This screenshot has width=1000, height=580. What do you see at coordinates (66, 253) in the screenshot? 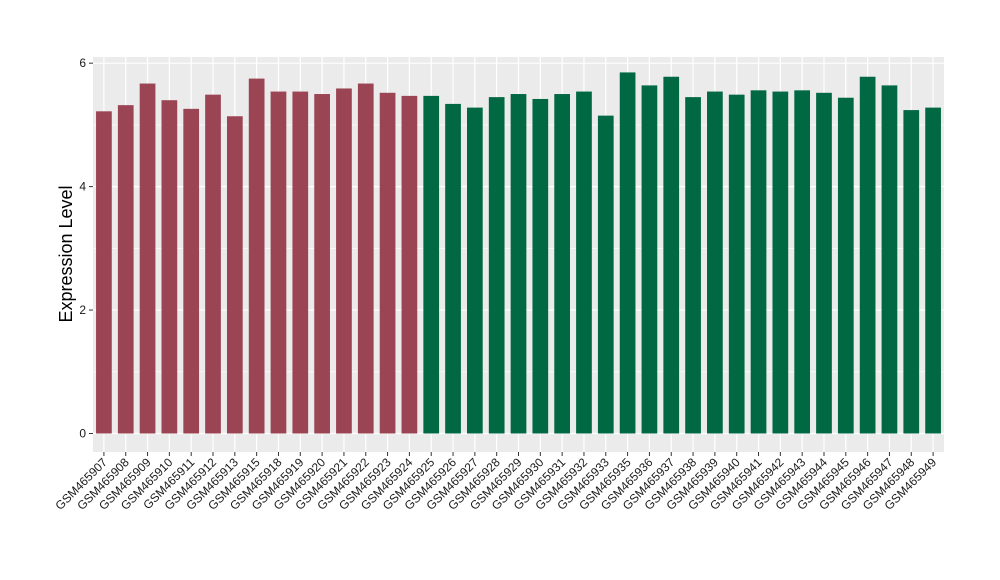
I see `y-axis-title: Expression Level` at bounding box center [66, 253].